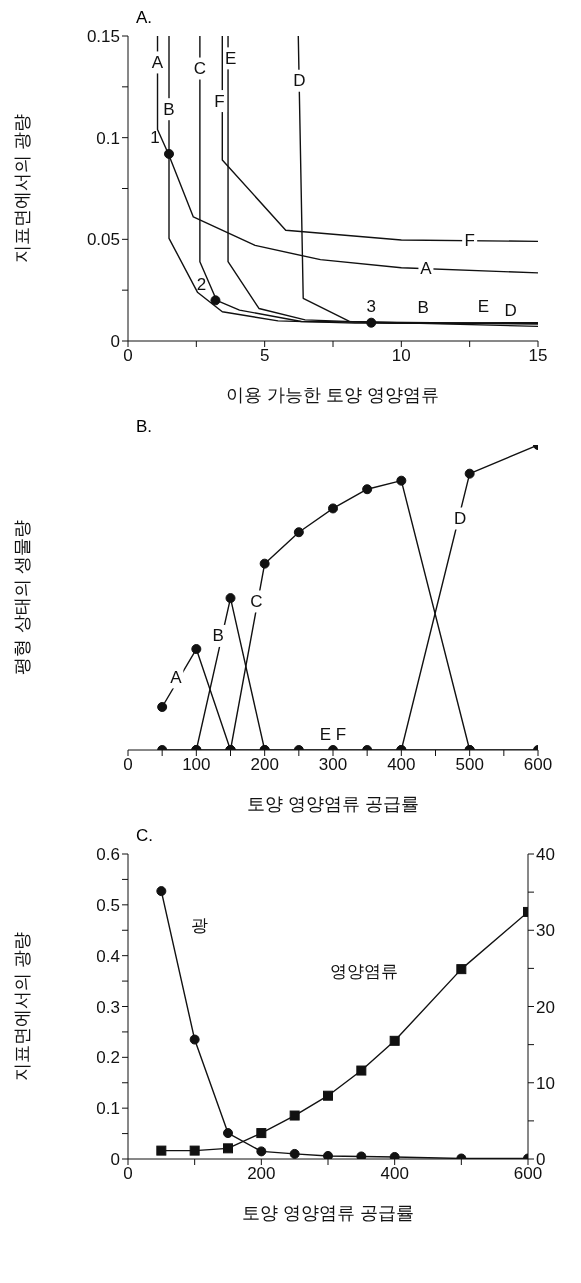  What do you see at coordinates (144, 18) in the screenshot?
I see `chart-title: A.` at bounding box center [144, 18].